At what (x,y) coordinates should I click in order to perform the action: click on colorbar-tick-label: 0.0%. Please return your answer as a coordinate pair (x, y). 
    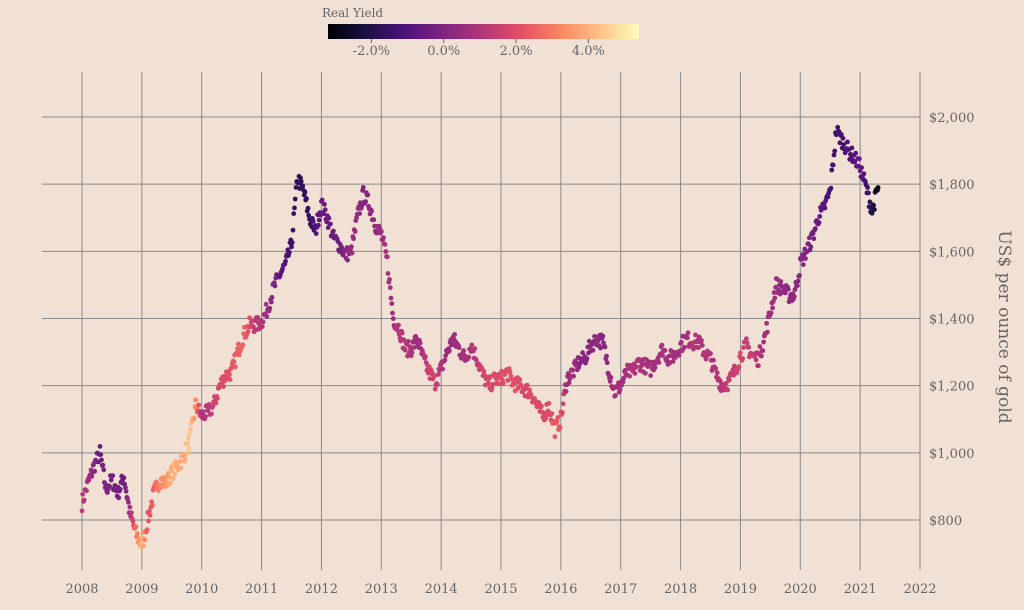
    Looking at the image, I should click on (443, 51).